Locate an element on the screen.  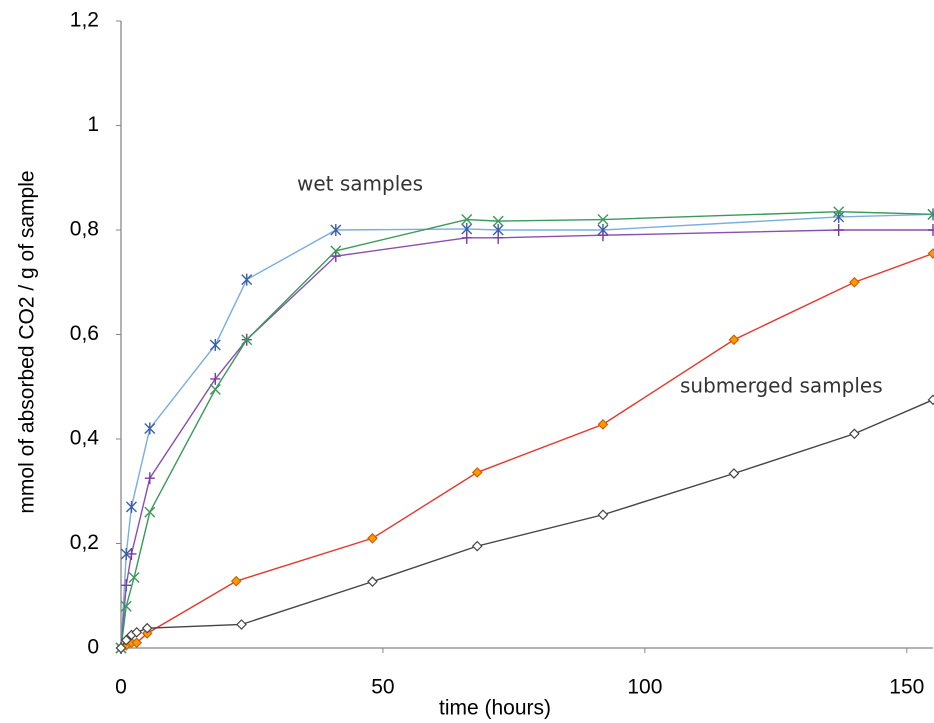
y-tick-label: 1 is located at coordinates (93, 124).